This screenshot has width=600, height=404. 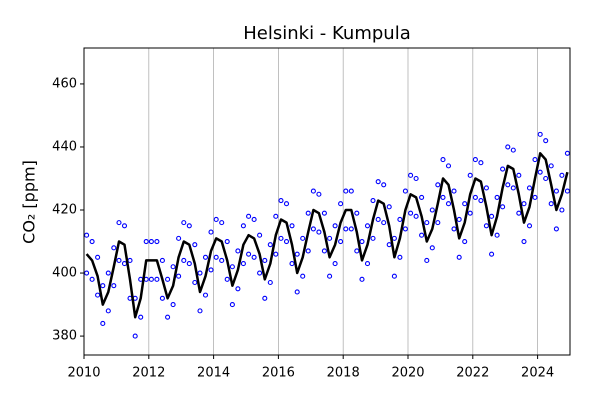 What do you see at coordinates (148, 373) in the screenshot?
I see `x-tick-label: 2012` at bounding box center [148, 373].